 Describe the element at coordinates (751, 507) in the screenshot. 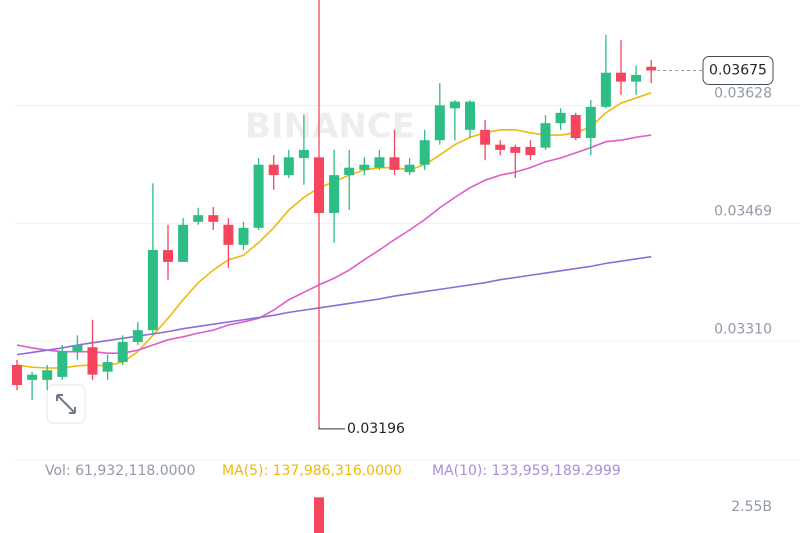

I see `volume-tick-label: 2.55B` at that location.